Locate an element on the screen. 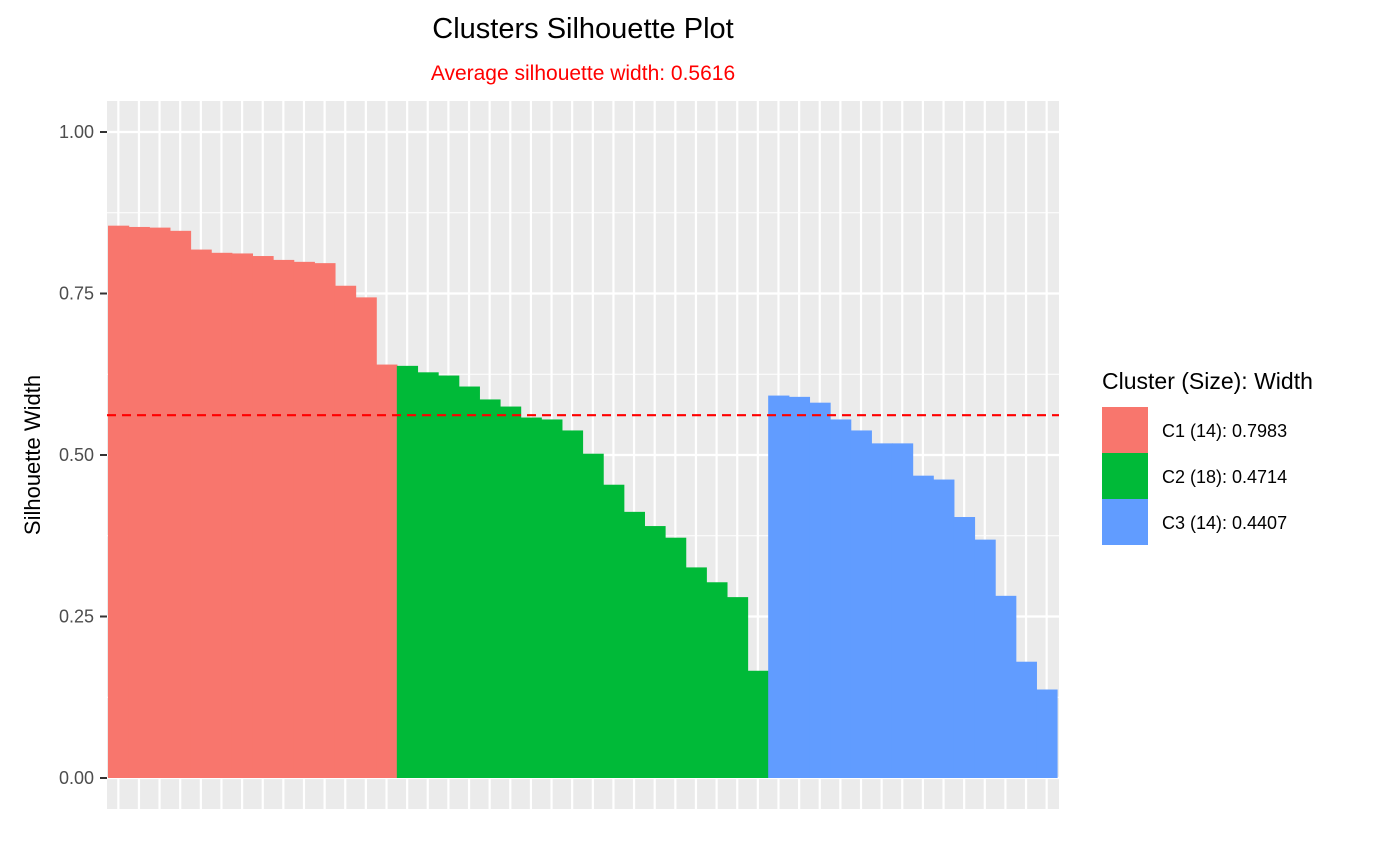  y-axis: 0.00 0.25 0.50 0.75 1.00 is located at coordinates (83, 455).